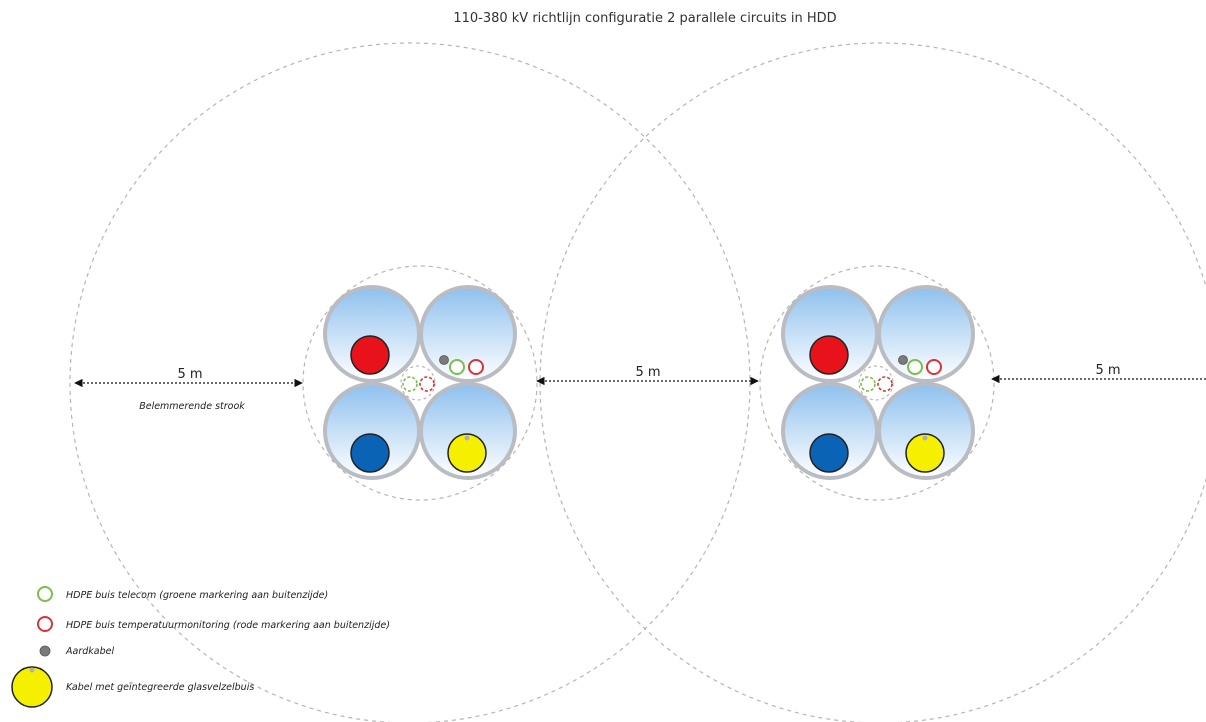 This screenshot has width=1206, height=722. What do you see at coordinates (160, 687) in the screenshot?
I see `legend-label: Kabel met geïntegreerde glasvelzelbuis` at bounding box center [160, 687].